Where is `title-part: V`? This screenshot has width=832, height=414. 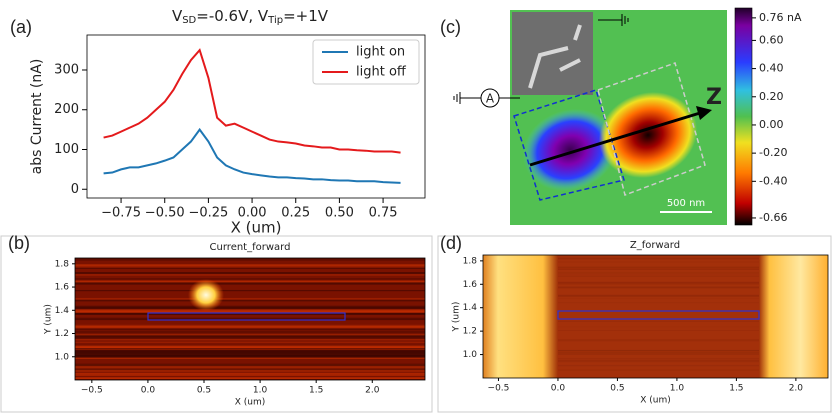 title-part: V is located at coordinates (177, 16).